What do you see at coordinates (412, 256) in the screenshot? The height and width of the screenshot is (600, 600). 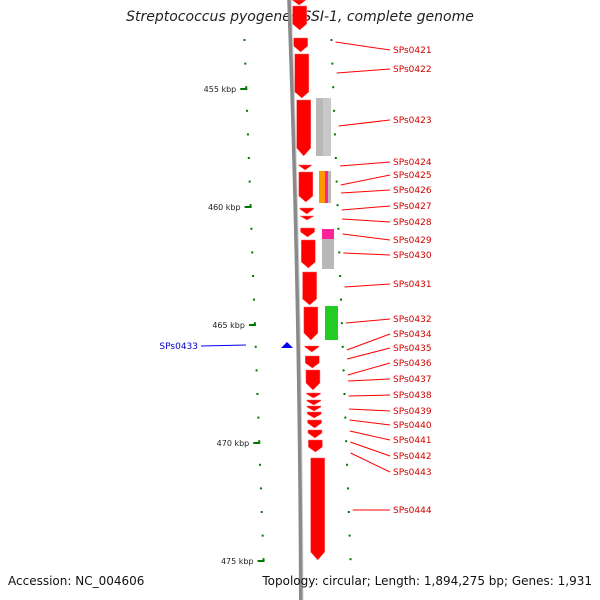 I see `gene-label-sps0430: SPs0430` at bounding box center [412, 256].